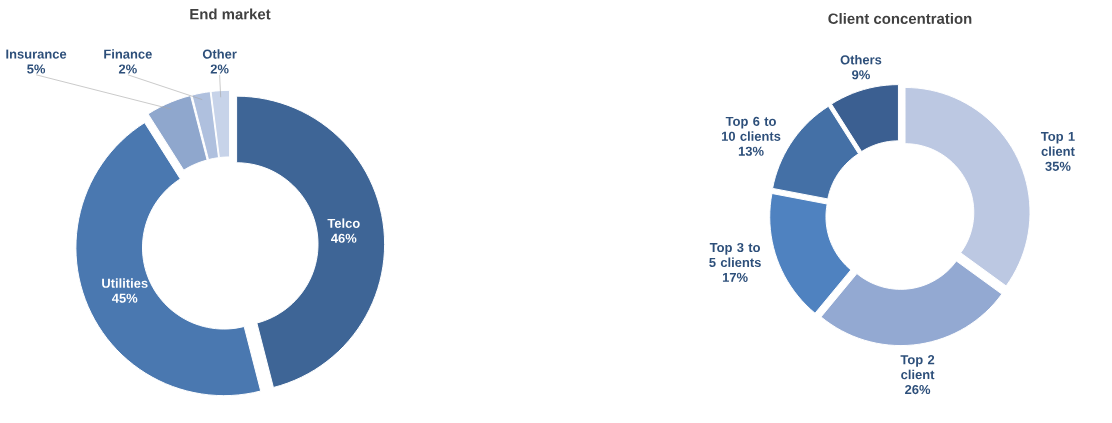 Image resolution: width=1112 pixels, height=423 pixels. Describe the element at coordinates (36, 69) in the screenshot. I see `data-label: 5%` at that location.